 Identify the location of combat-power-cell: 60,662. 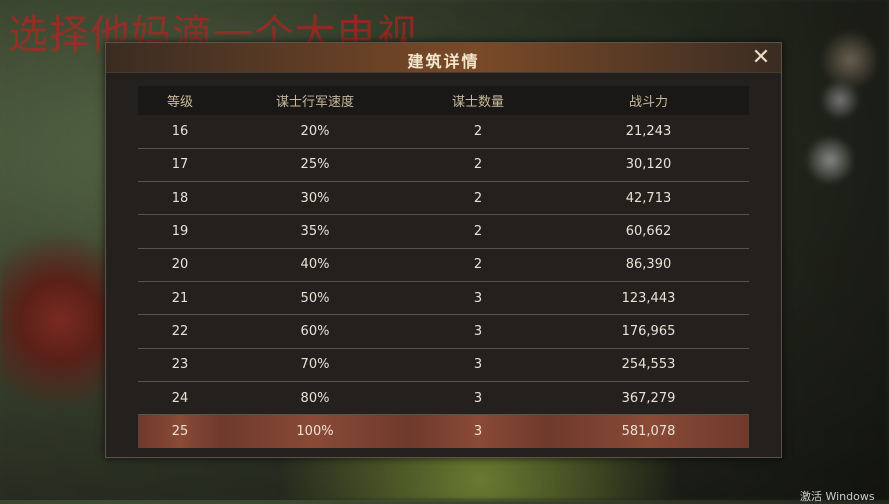
(648, 231).